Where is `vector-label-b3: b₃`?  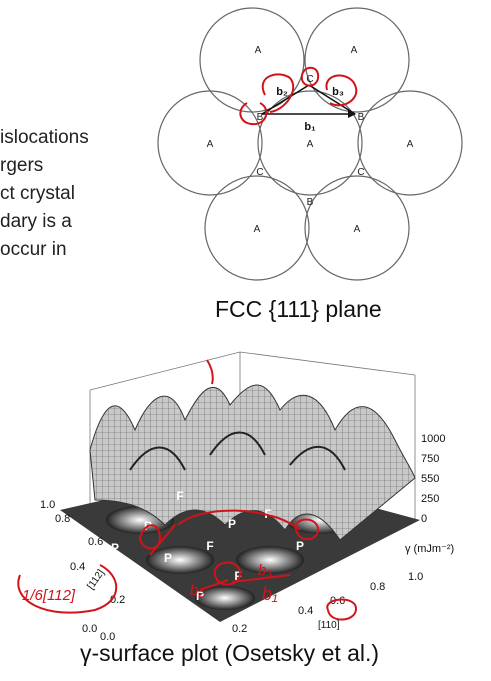 vector-label-b3: b₃ is located at coordinates (338, 92).